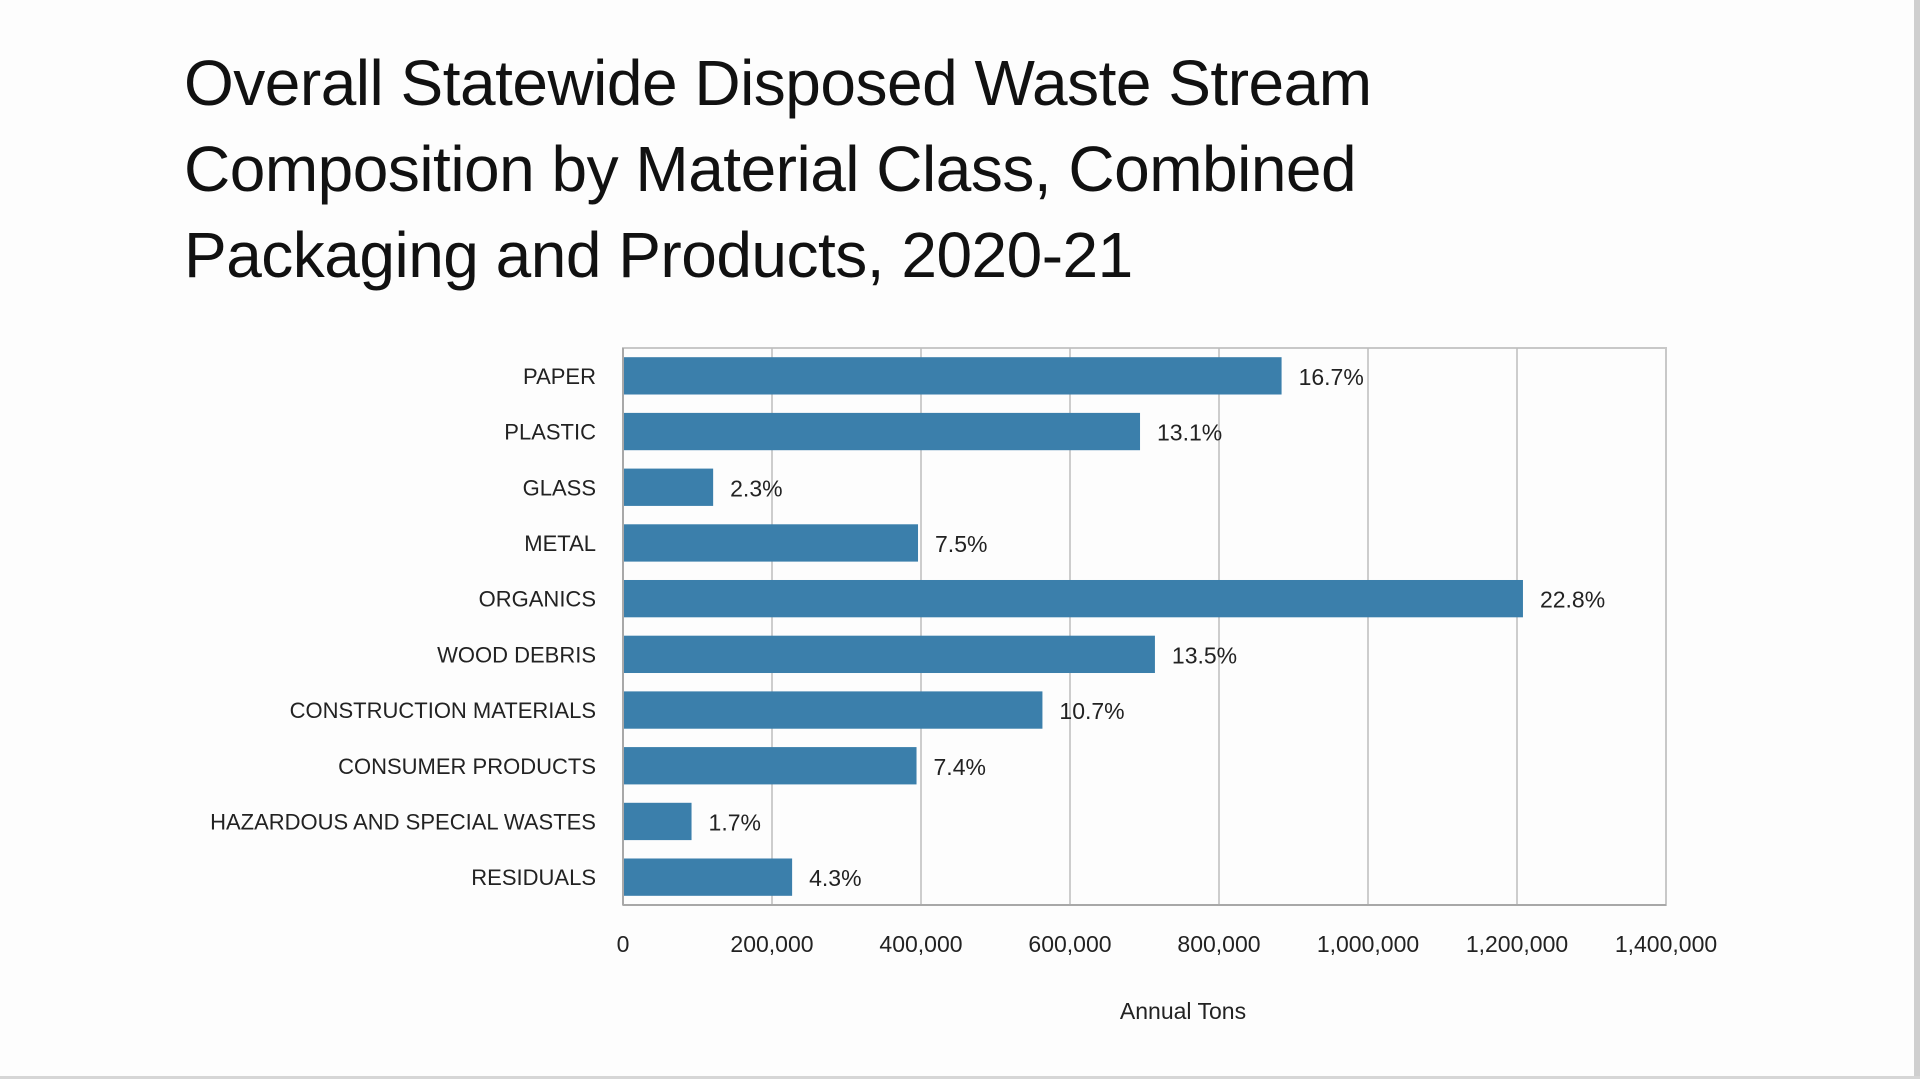 The height and width of the screenshot is (1079, 1920). What do you see at coordinates (1517, 944) in the screenshot?
I see `x-tick-label: 1,200,000` at bounding box center [1517, 944].